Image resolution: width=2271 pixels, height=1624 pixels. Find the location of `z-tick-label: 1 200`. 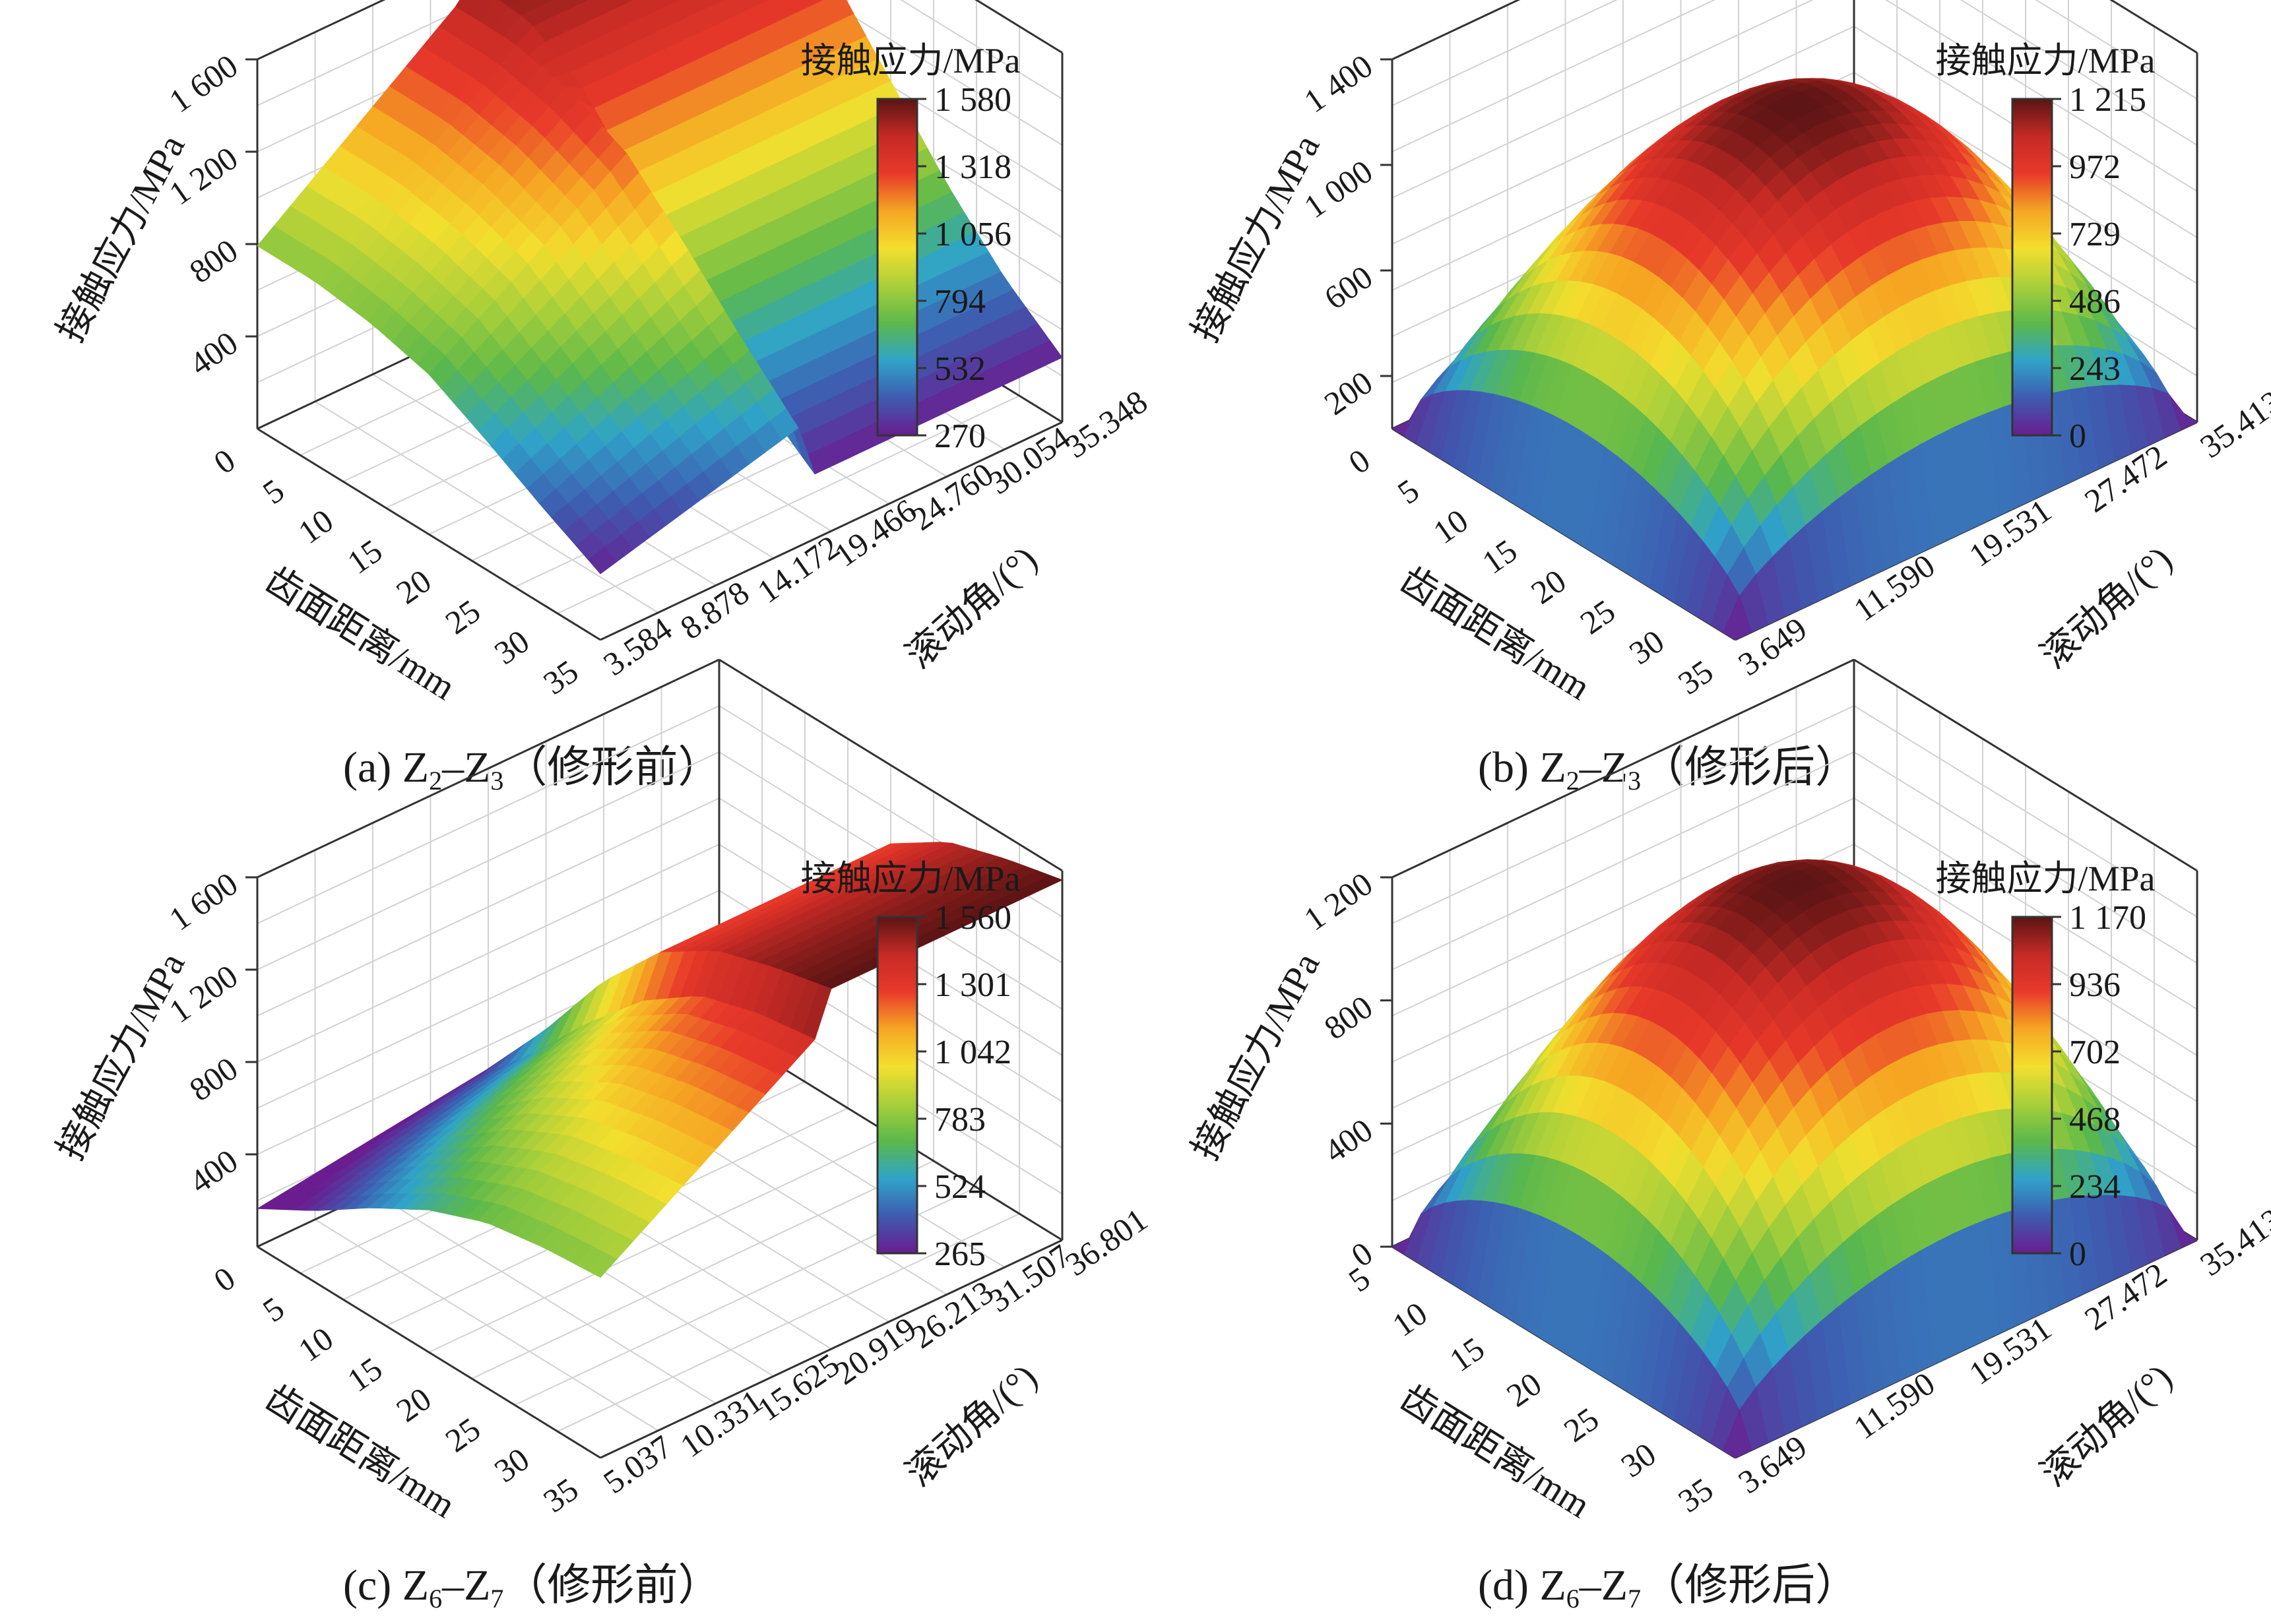

z-tick-label: 1 200 is located at coordinates (1338, 901).